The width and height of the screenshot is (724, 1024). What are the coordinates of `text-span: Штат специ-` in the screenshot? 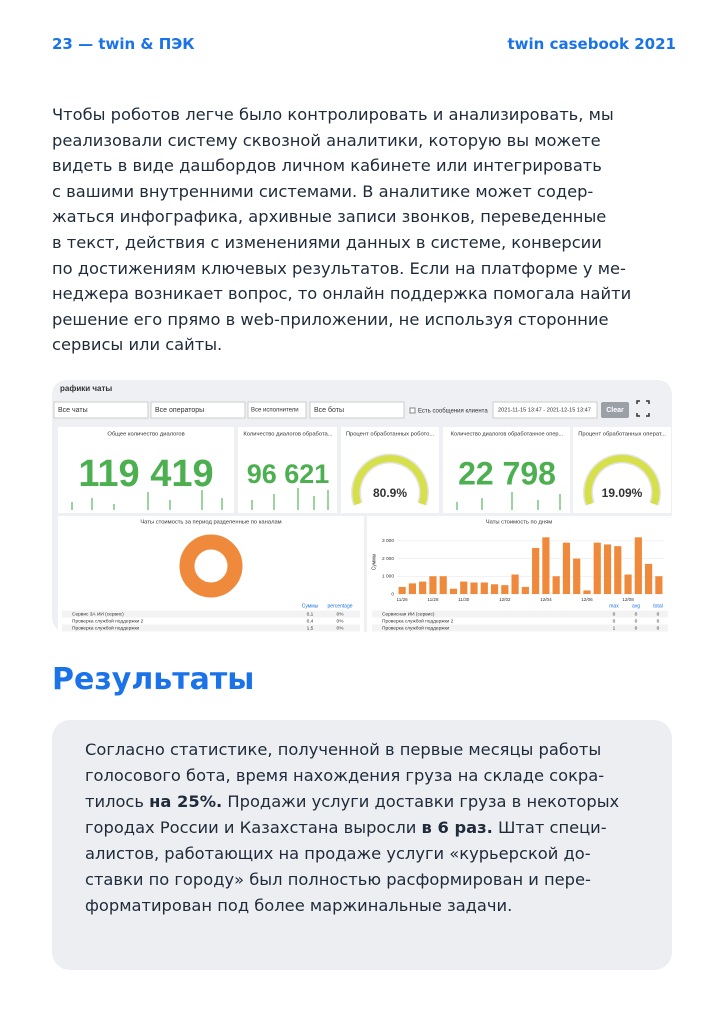 It's located at (549, 827).